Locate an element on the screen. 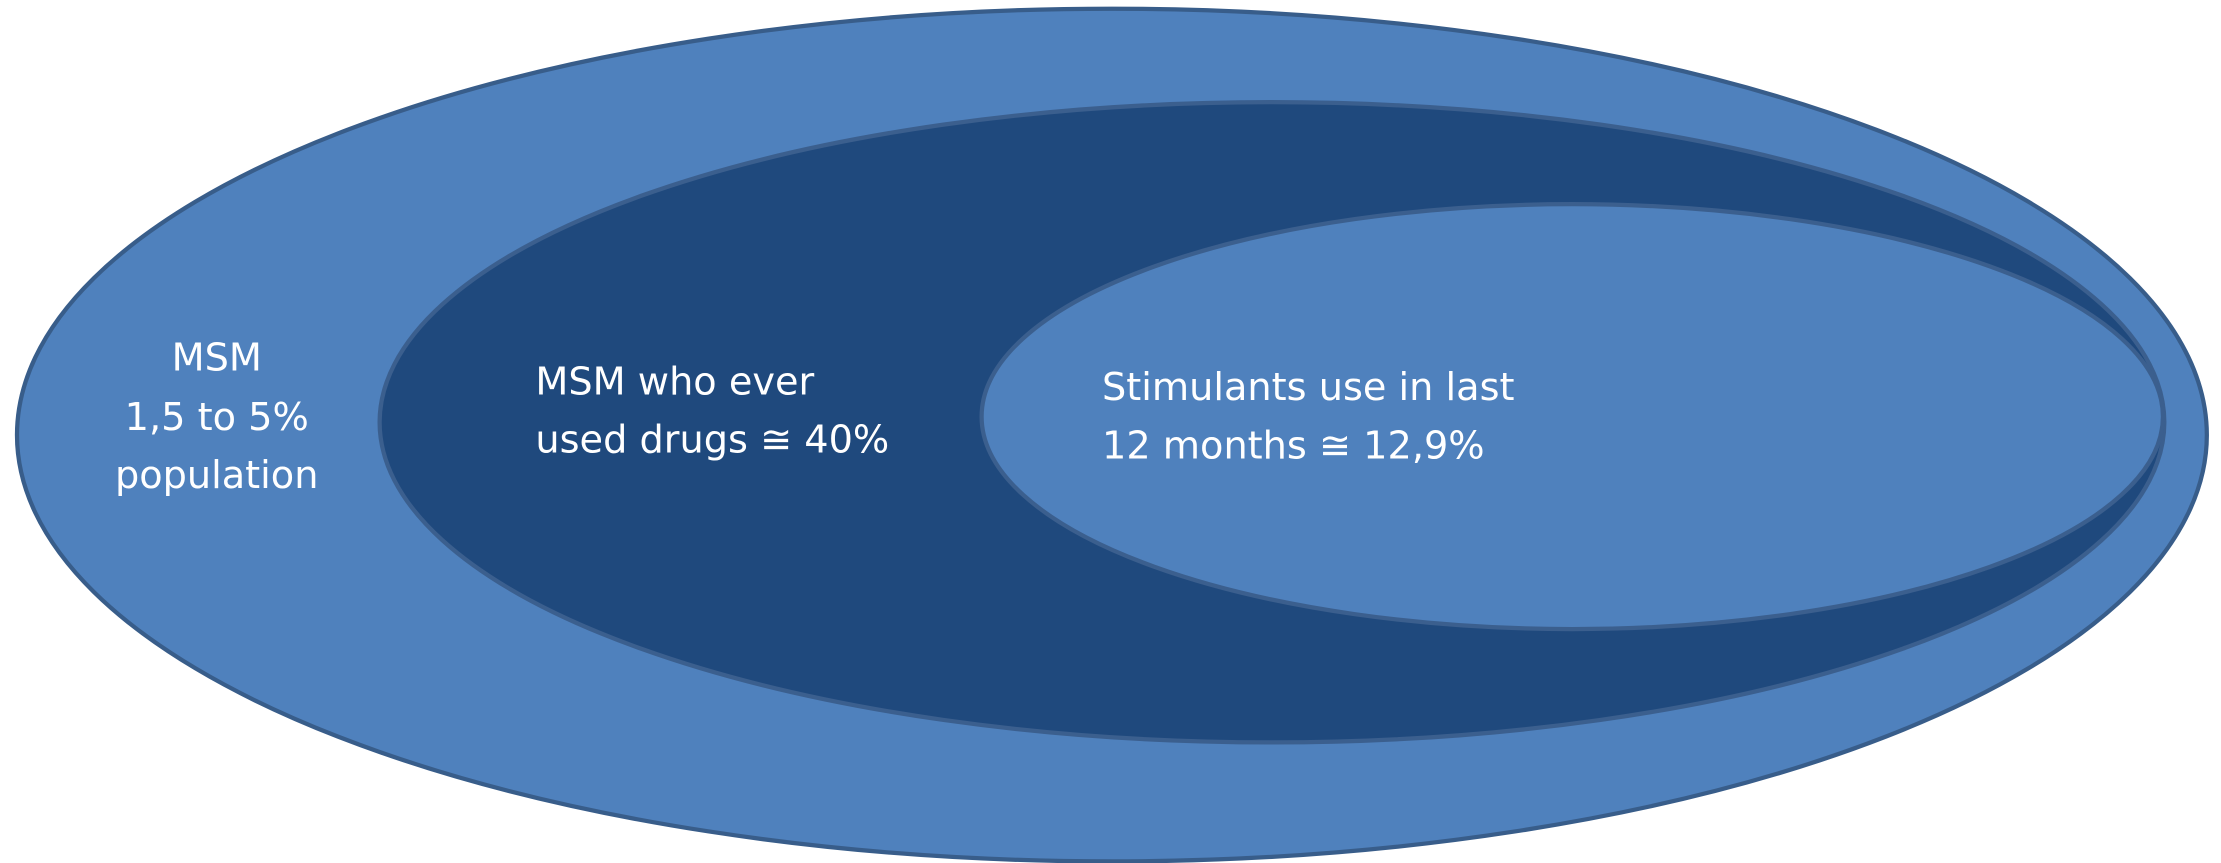 Image resolution: width=2221 pixels, height=863 pixels. outer-label: population is located at coordinates (216, 476).